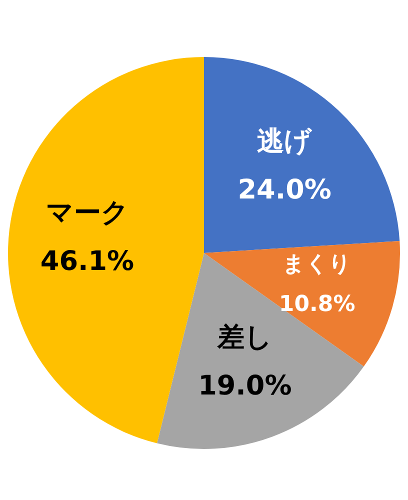  I want to click on data-label: 10.8%, so click(317, 304).